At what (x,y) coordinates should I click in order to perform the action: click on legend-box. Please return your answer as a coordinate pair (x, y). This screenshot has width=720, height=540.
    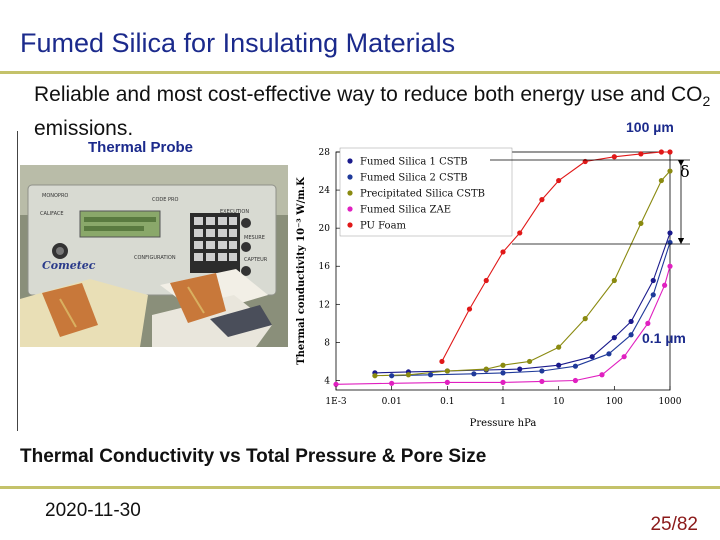
    Looking at the image, I should click on (426, 192).